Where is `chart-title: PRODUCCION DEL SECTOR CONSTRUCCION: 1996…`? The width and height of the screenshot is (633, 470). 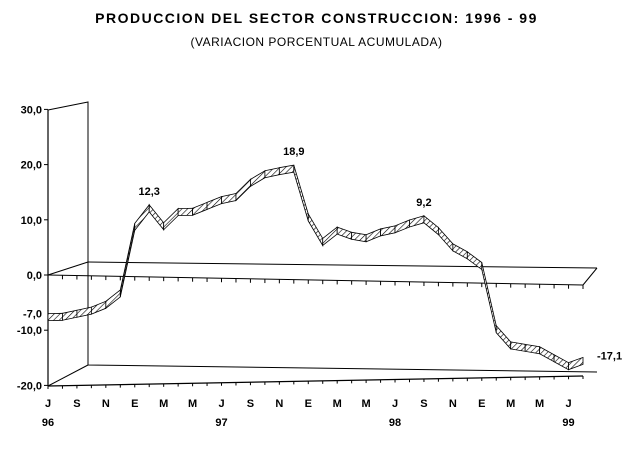 chart-title: PRODUCCION DEL SECTOR CONSTRUCCION: 1996… is located at coordinates (316, 18).